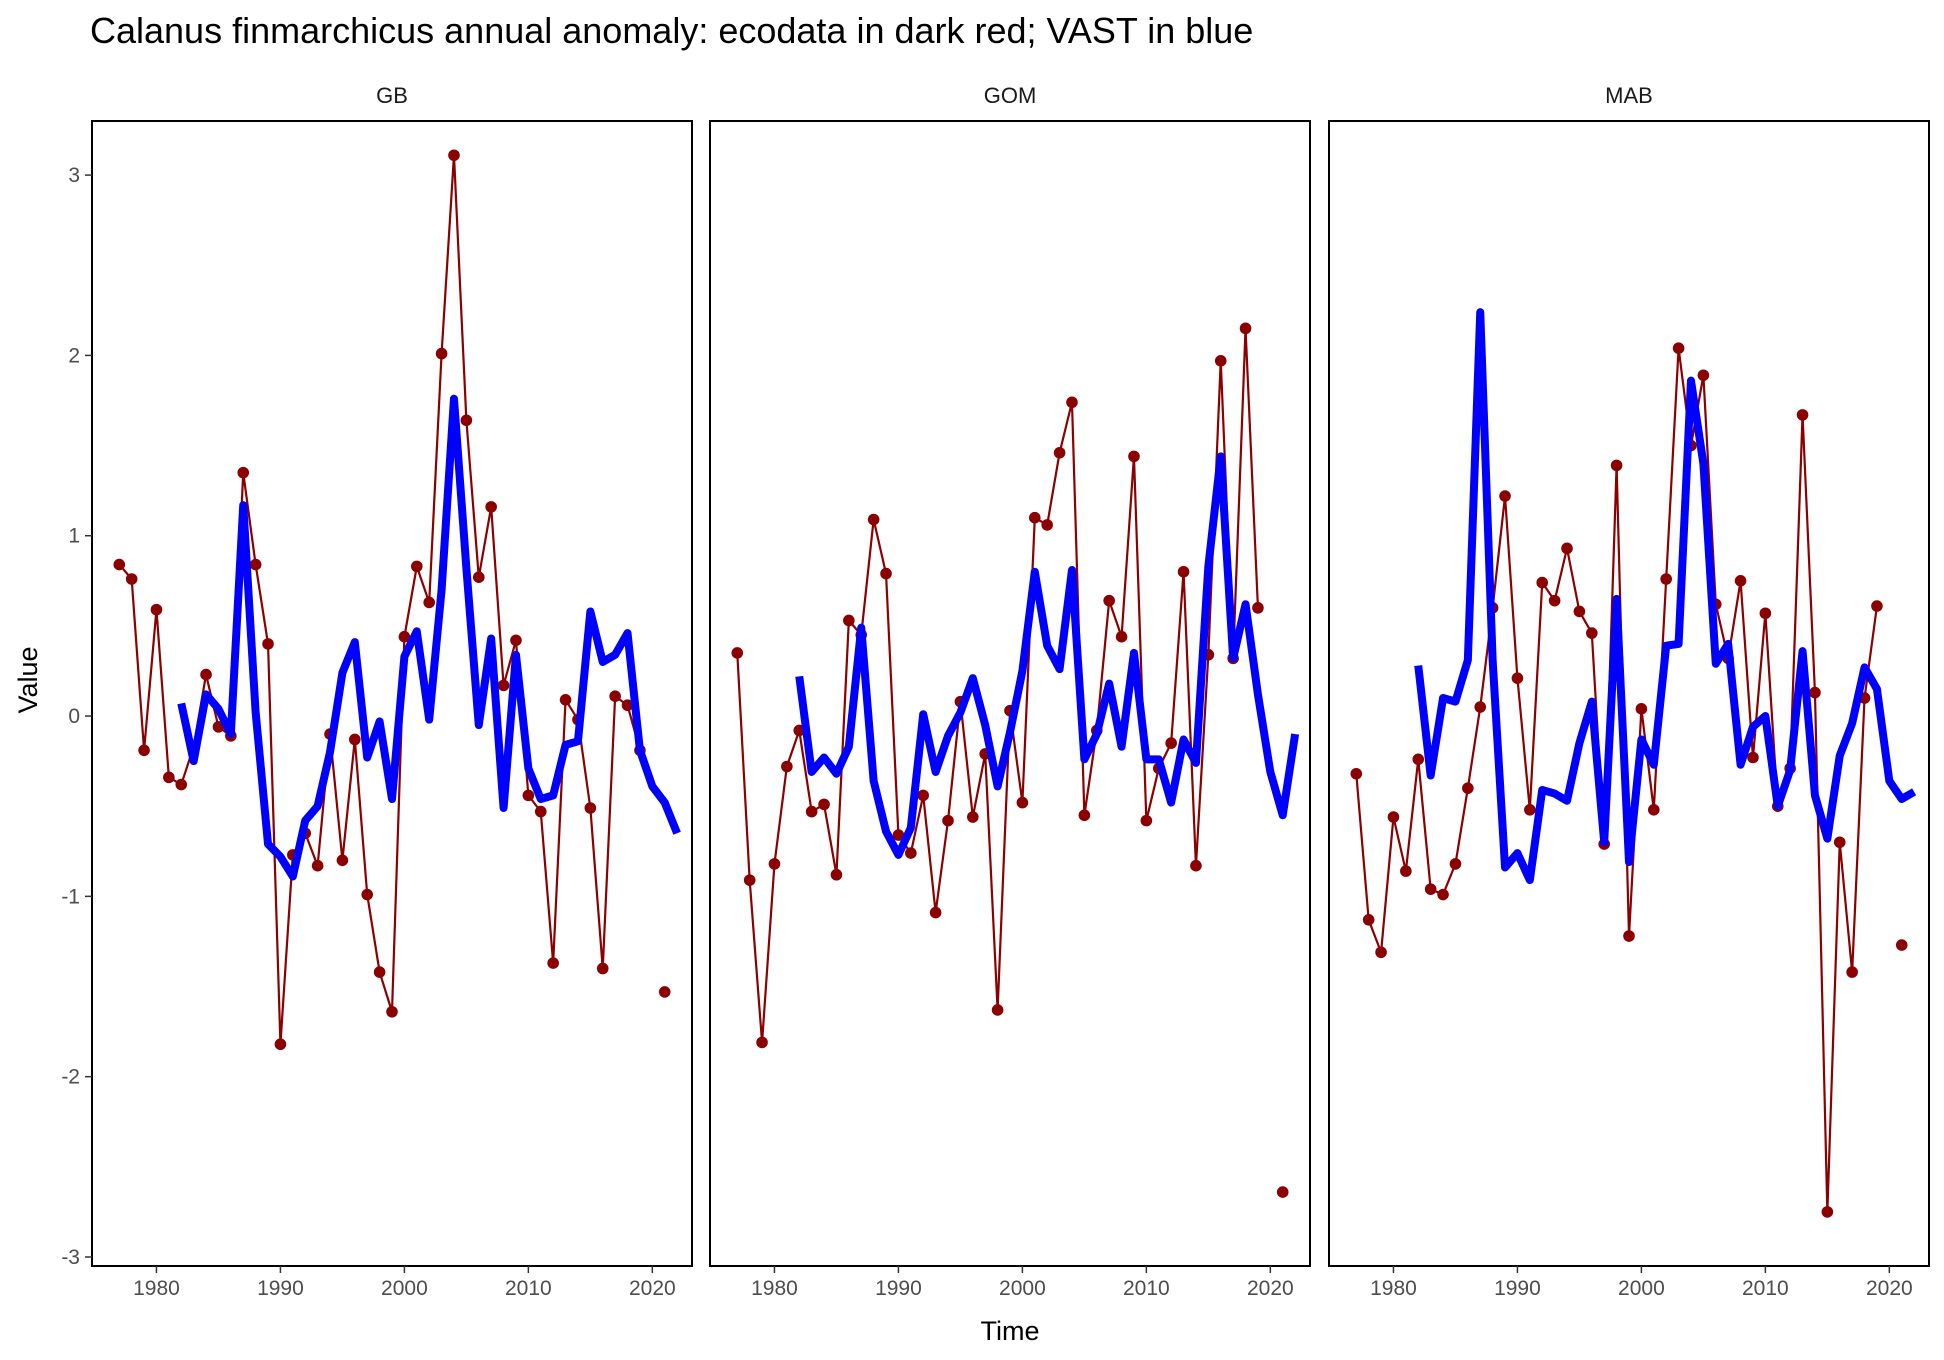  What do you see at coordinates (1765, 1288) in the screenshot?
I see `x-tick-label: 2010` at bounding box center [1765, 1288].